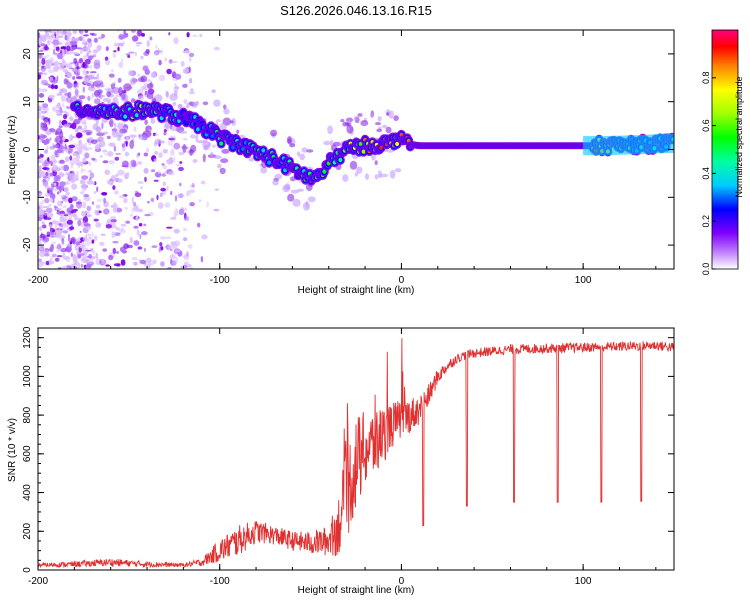 The height and width of the screenshot is (600, 750). I want to click on y-tick-label: 0, so click(27, 570).